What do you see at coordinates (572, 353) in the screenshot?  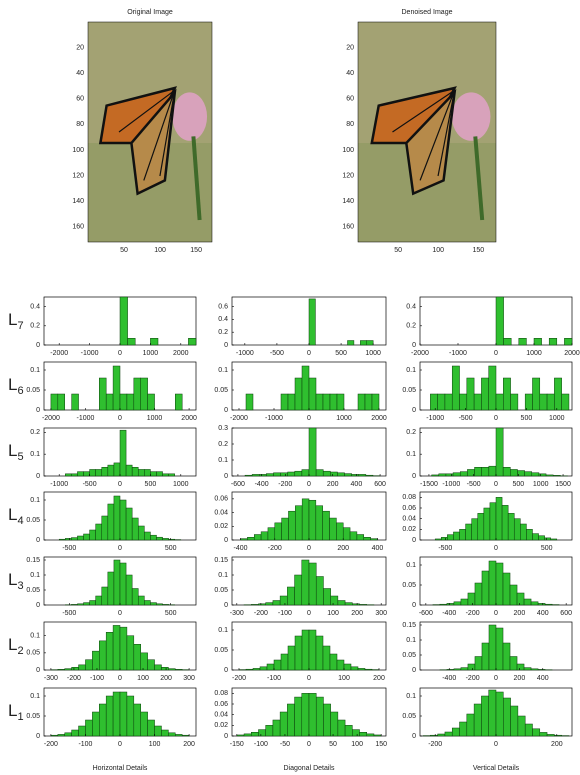 I see `x-tick-label: 2000` at bounding box center [572, 353].